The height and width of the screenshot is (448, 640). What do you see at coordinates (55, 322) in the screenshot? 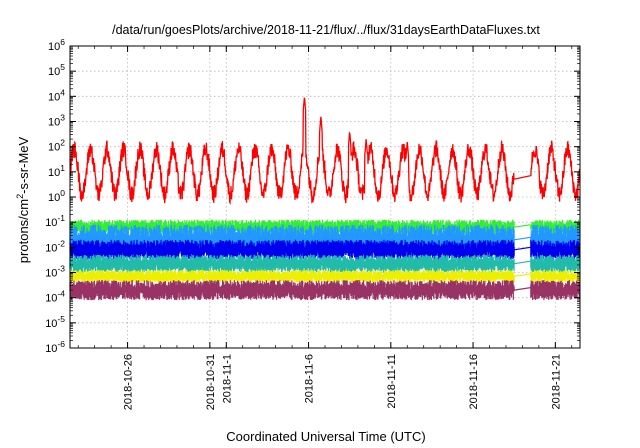
I see `y-tick-label: 10⁻⁵` at bounding box center [55, 322].